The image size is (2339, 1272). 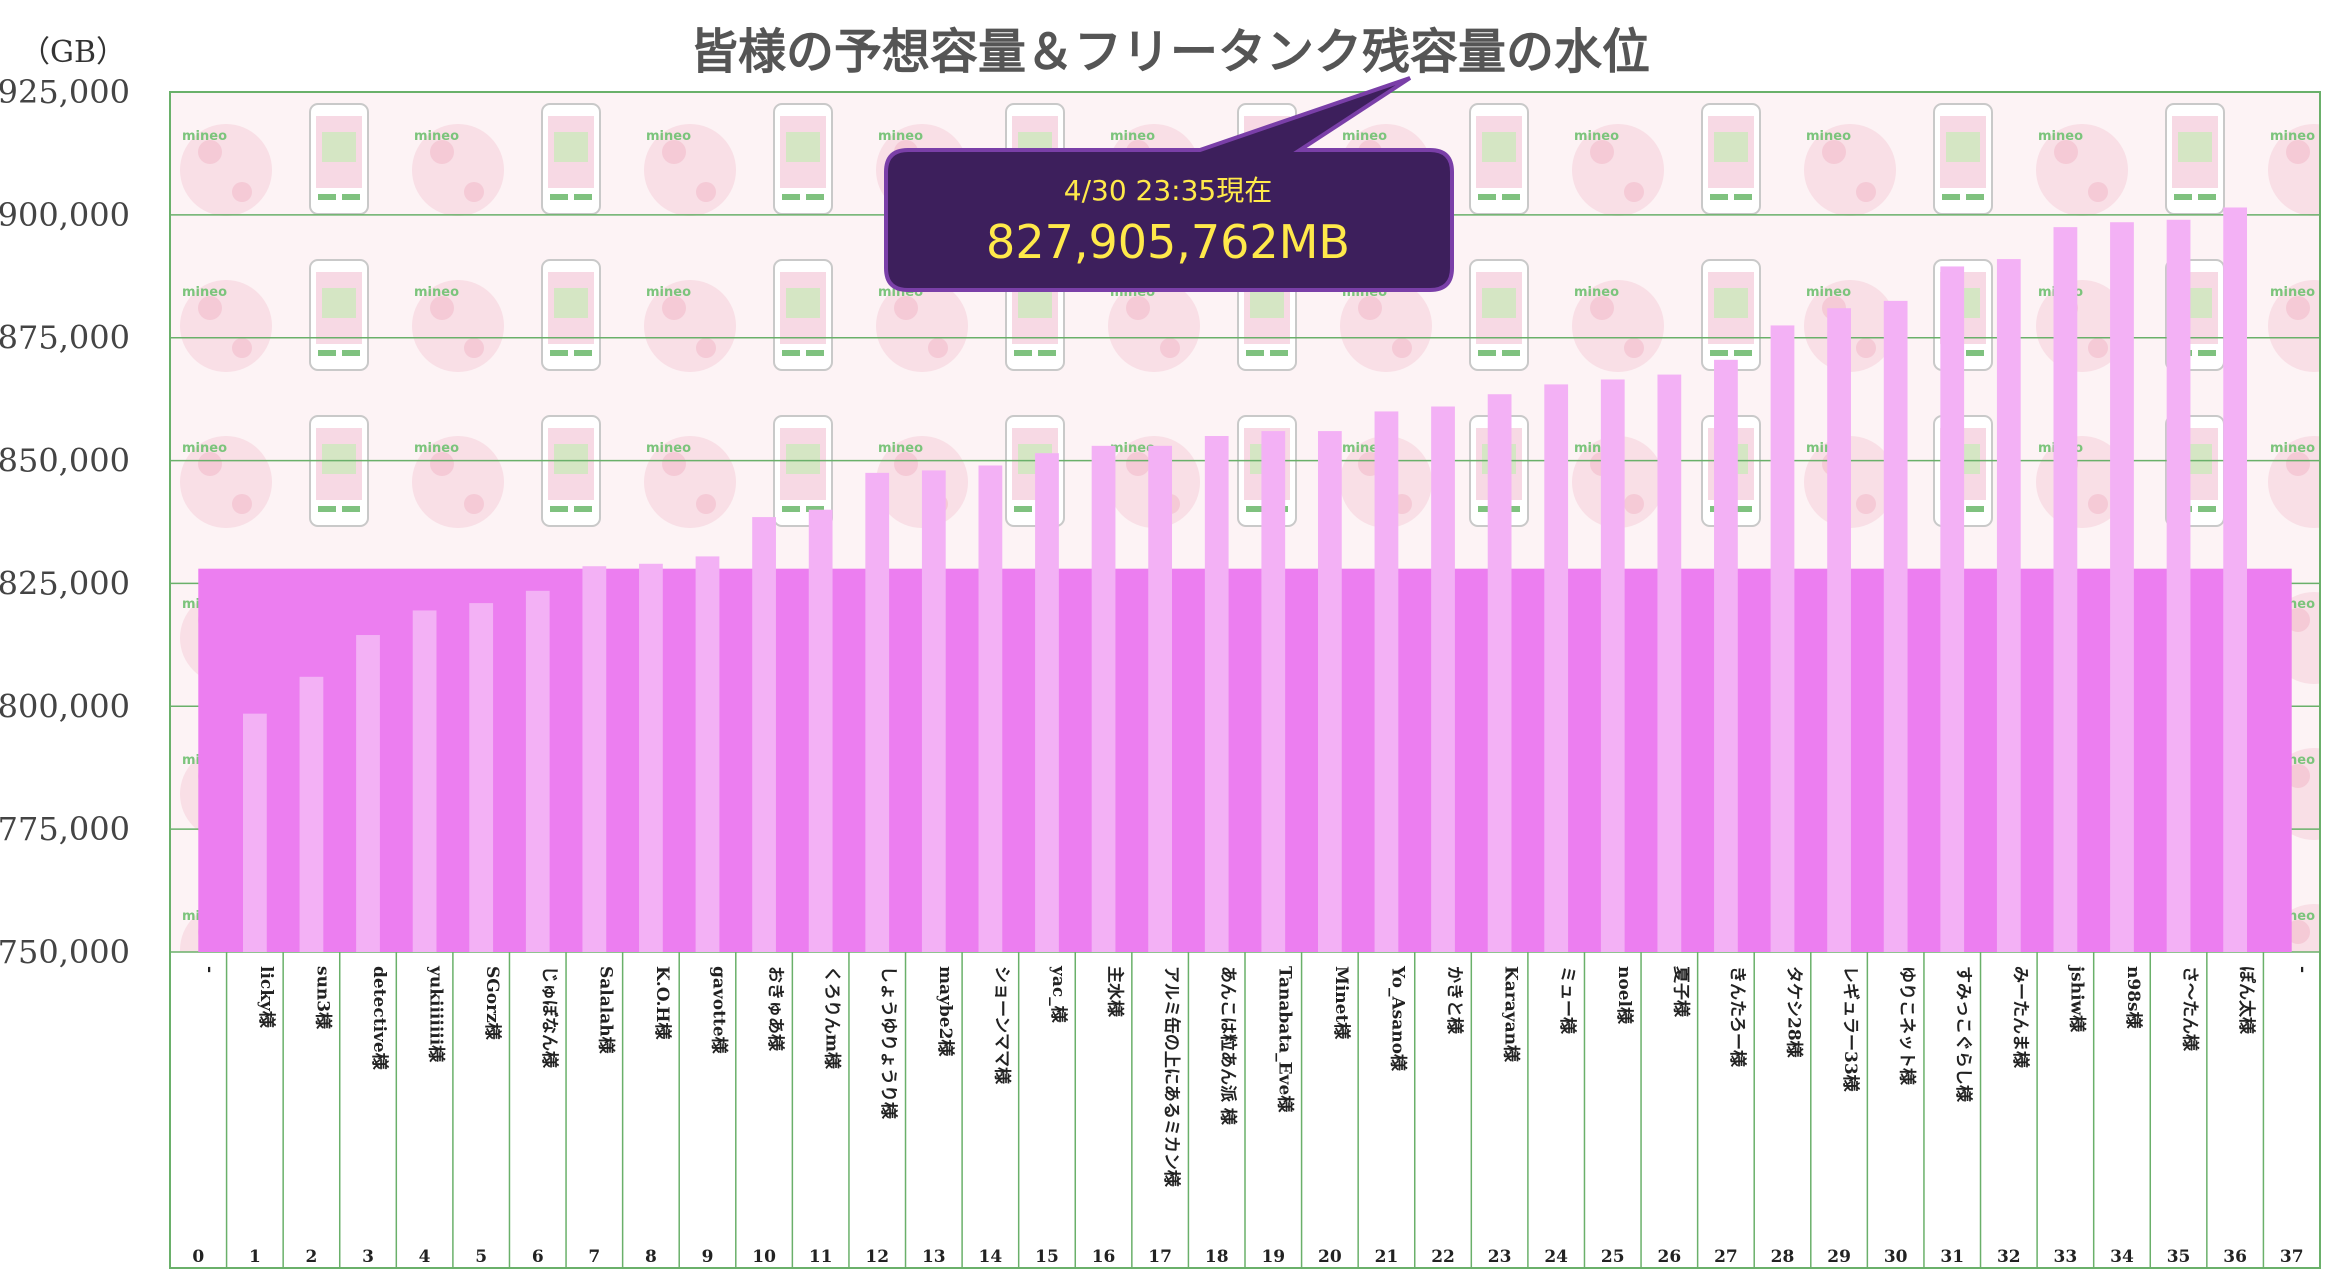 I want to click on x-name-label-0: -, so click(x=209, y=969).